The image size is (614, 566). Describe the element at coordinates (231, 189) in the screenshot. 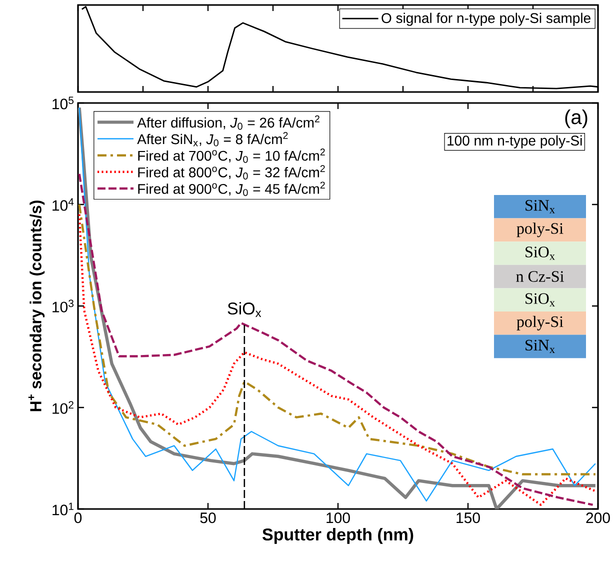

I see `legend-label: Fired at 900$^{o}$C, J$_{0}$ = 45 fA/cm$^{2}$` at that location.